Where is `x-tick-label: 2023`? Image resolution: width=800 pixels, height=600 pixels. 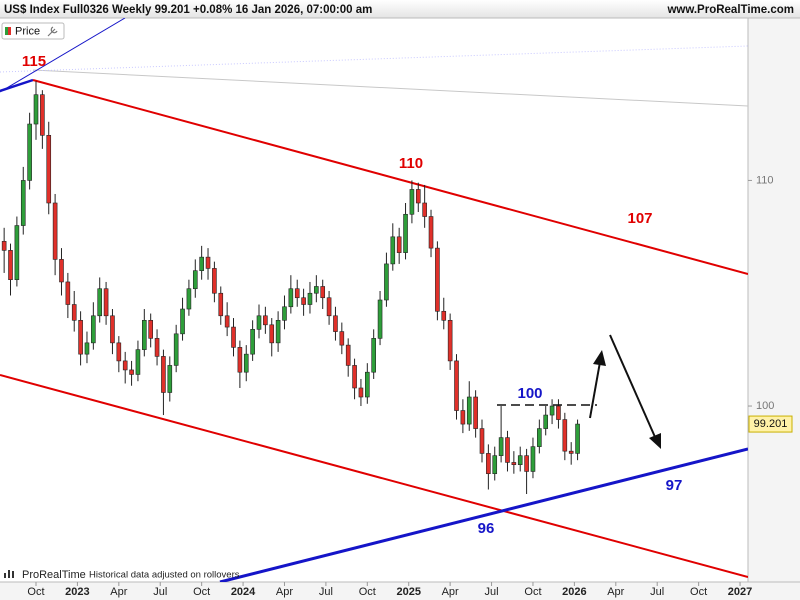
x-tick-label: 2023 is located at coordinates (77, 592).